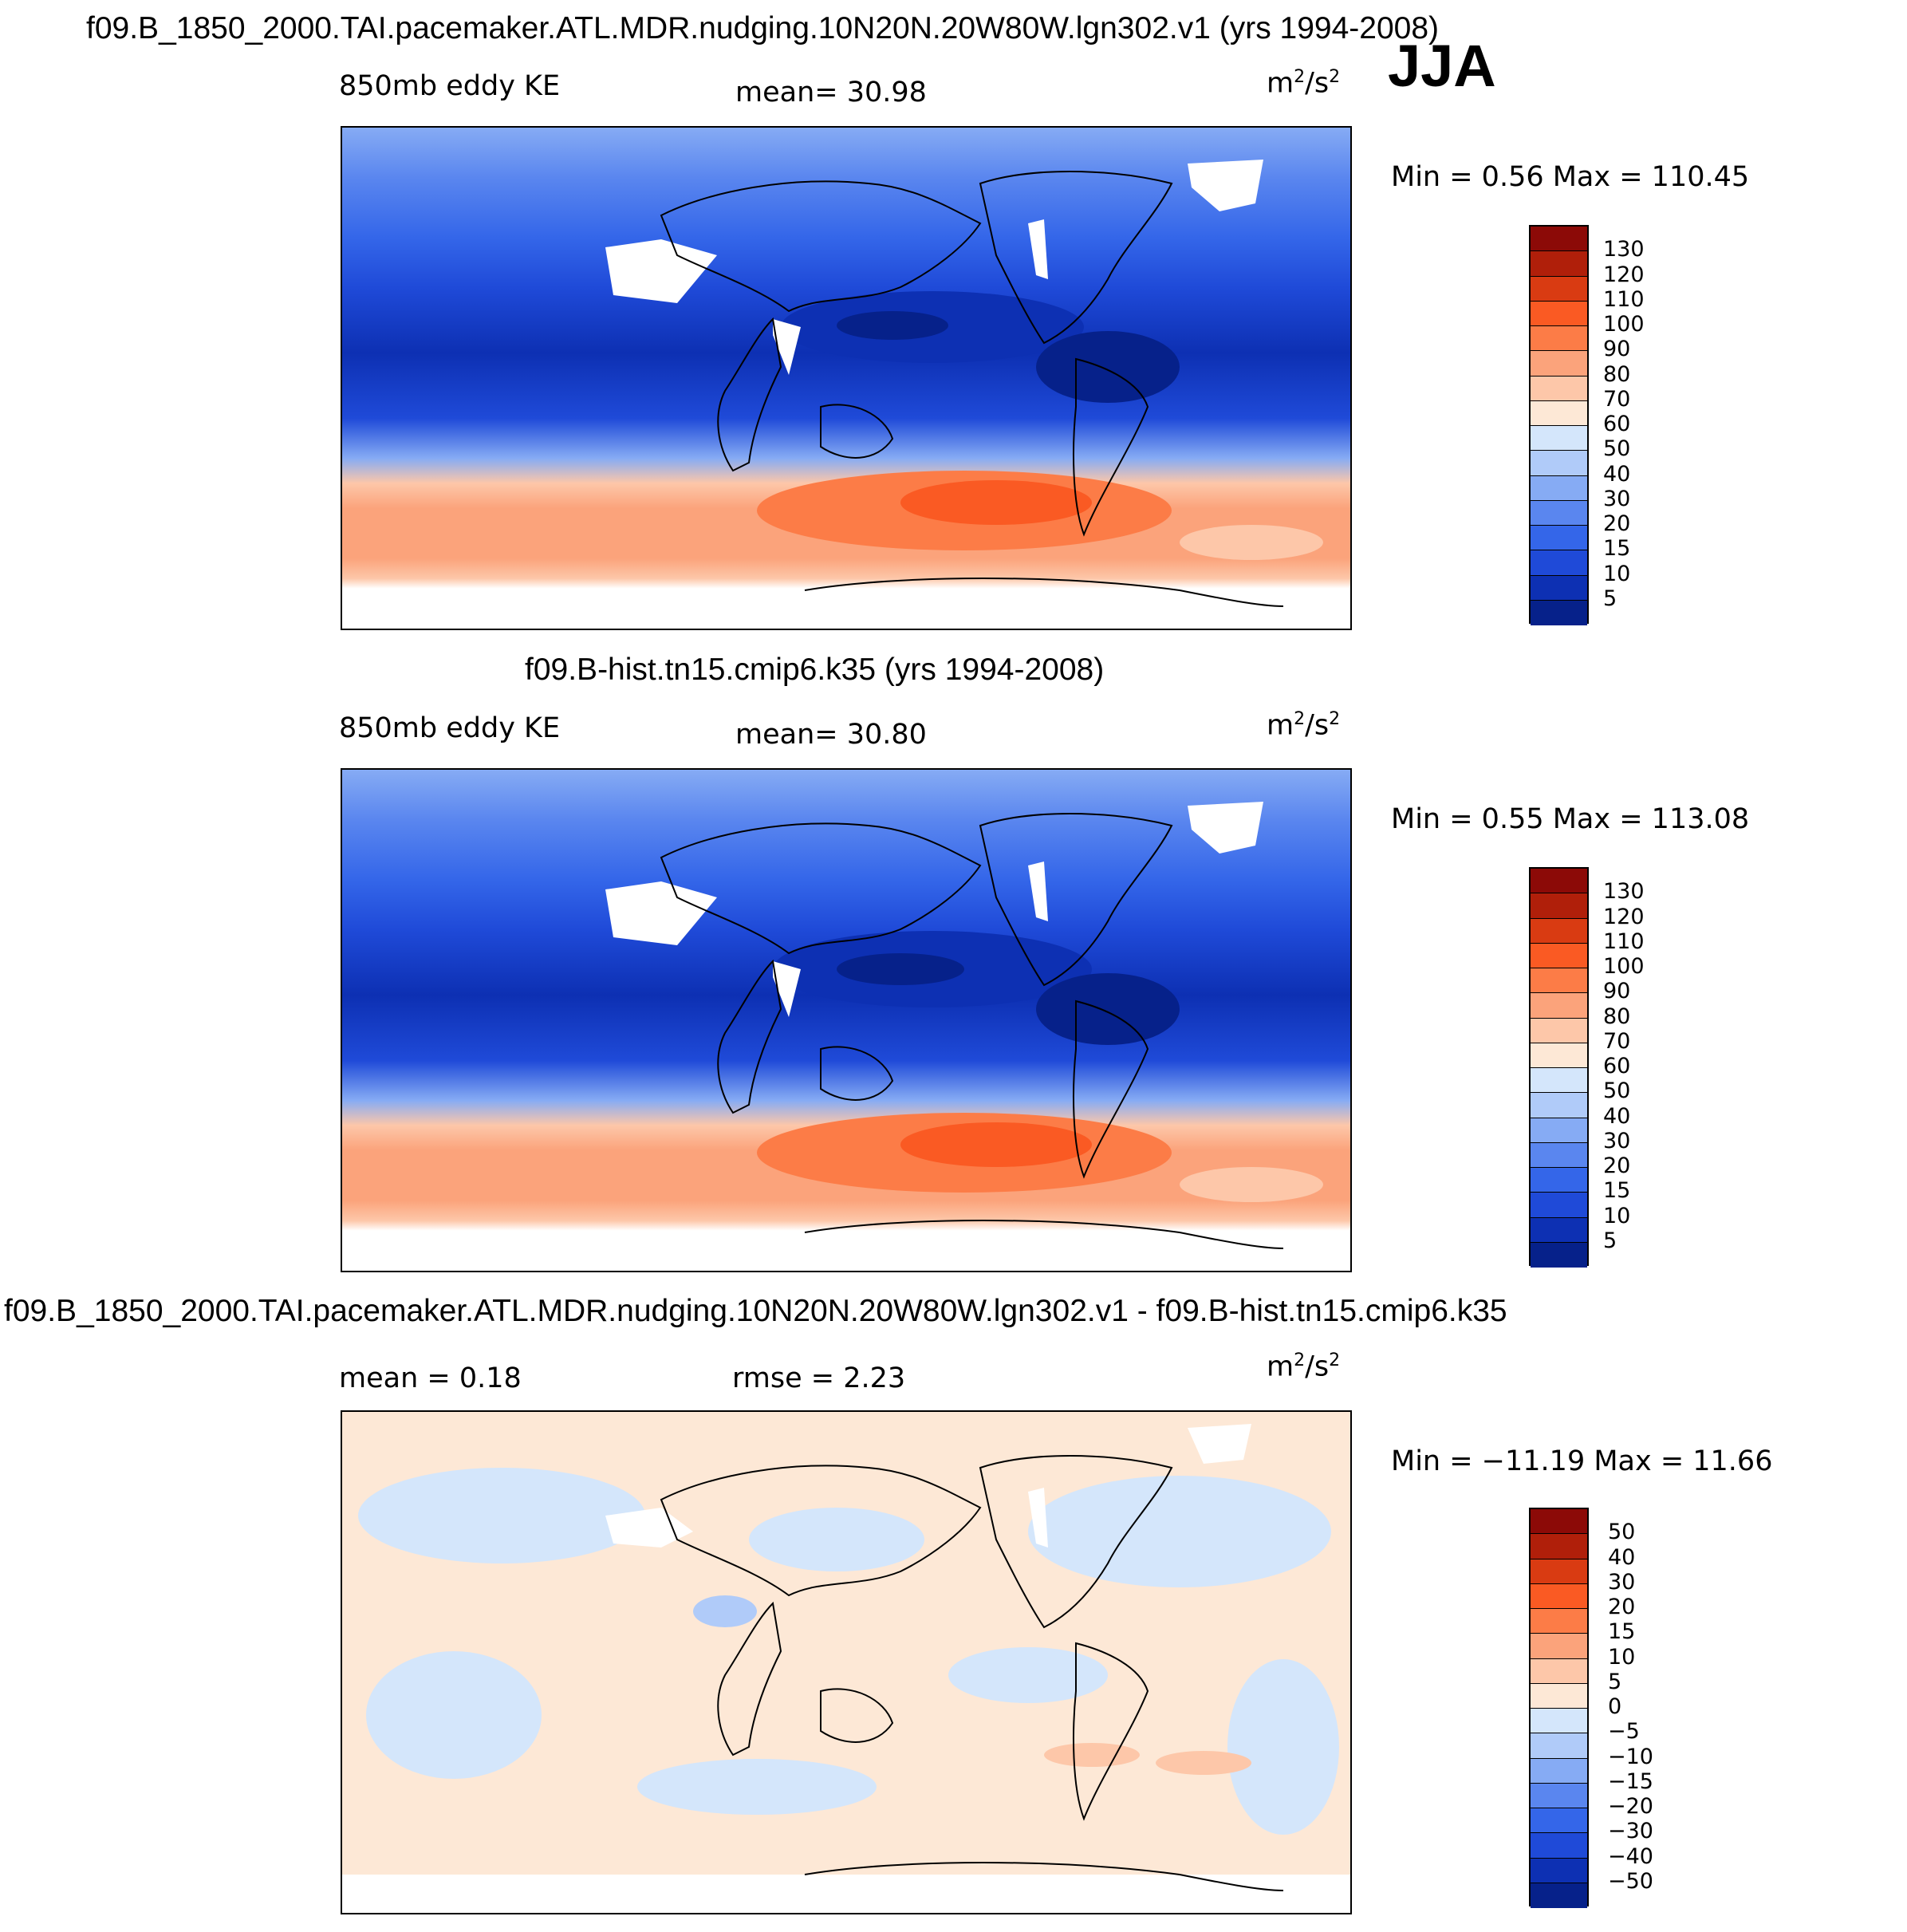 The width and height of the screenshot is (1907, 1932). I want to click on panel3-colorbar, so click(1559, 1708).